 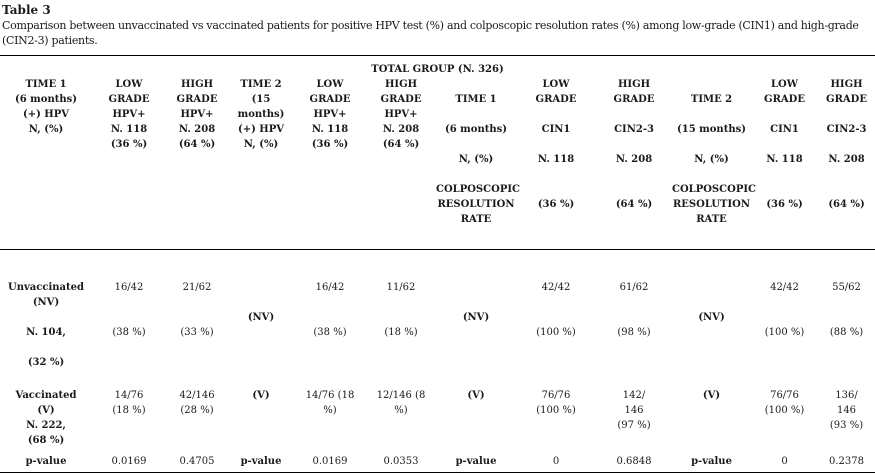 What do you see at coordinates (846, 310) in the screenshot?
I see `data-cell: 55/62 (88 %)` at bounding box center [846, 310].